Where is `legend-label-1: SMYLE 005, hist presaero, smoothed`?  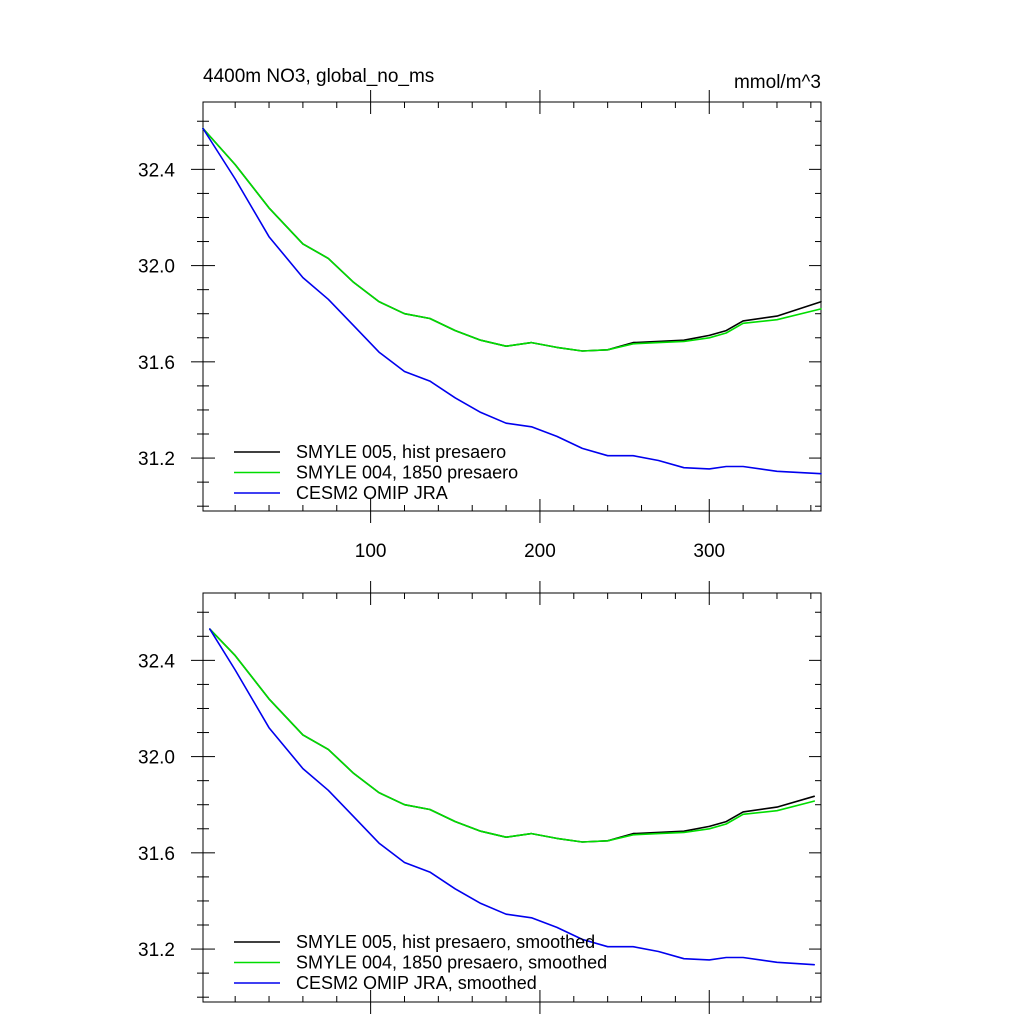 legend-label-1: SMYLE 005, hist presaero, smoothed is located at coordinates (445, 942).